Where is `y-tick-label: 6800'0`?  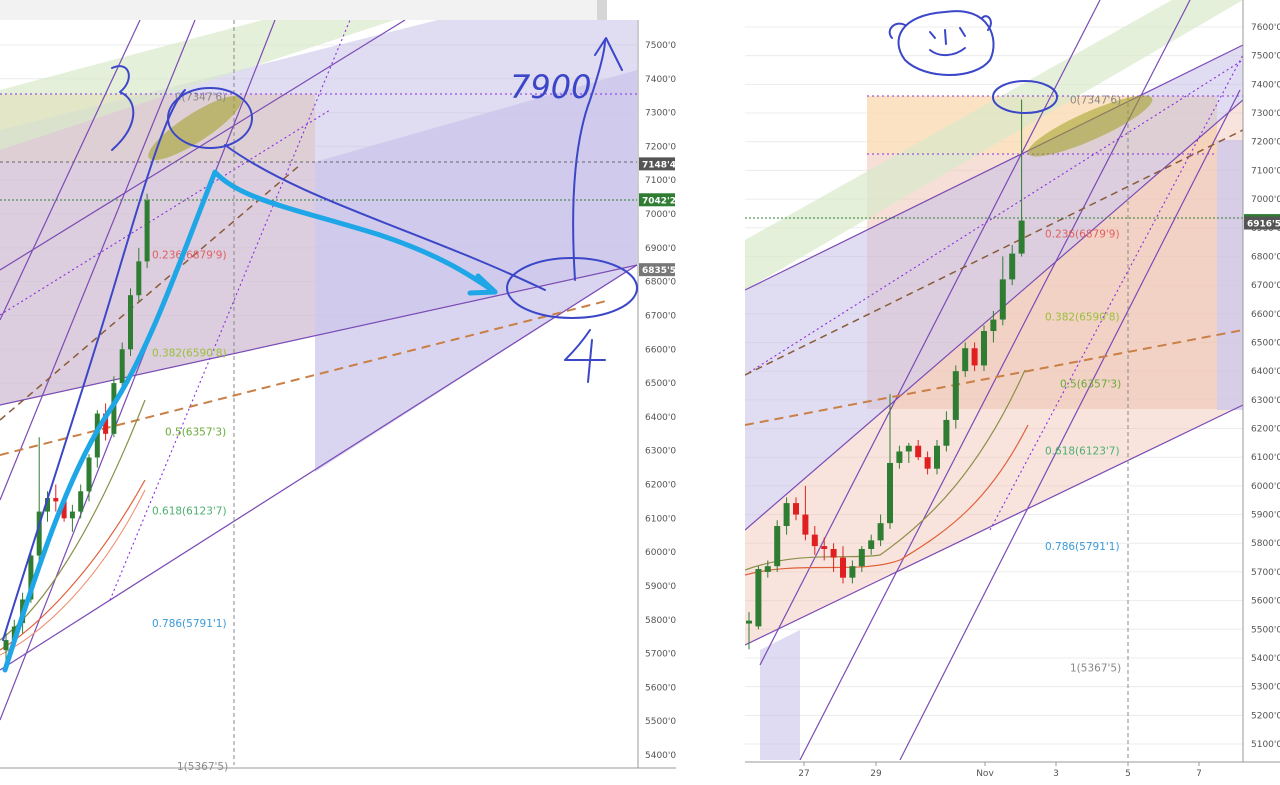 y-tick-label: 6800'0 is located at coordinates (1265, 257).